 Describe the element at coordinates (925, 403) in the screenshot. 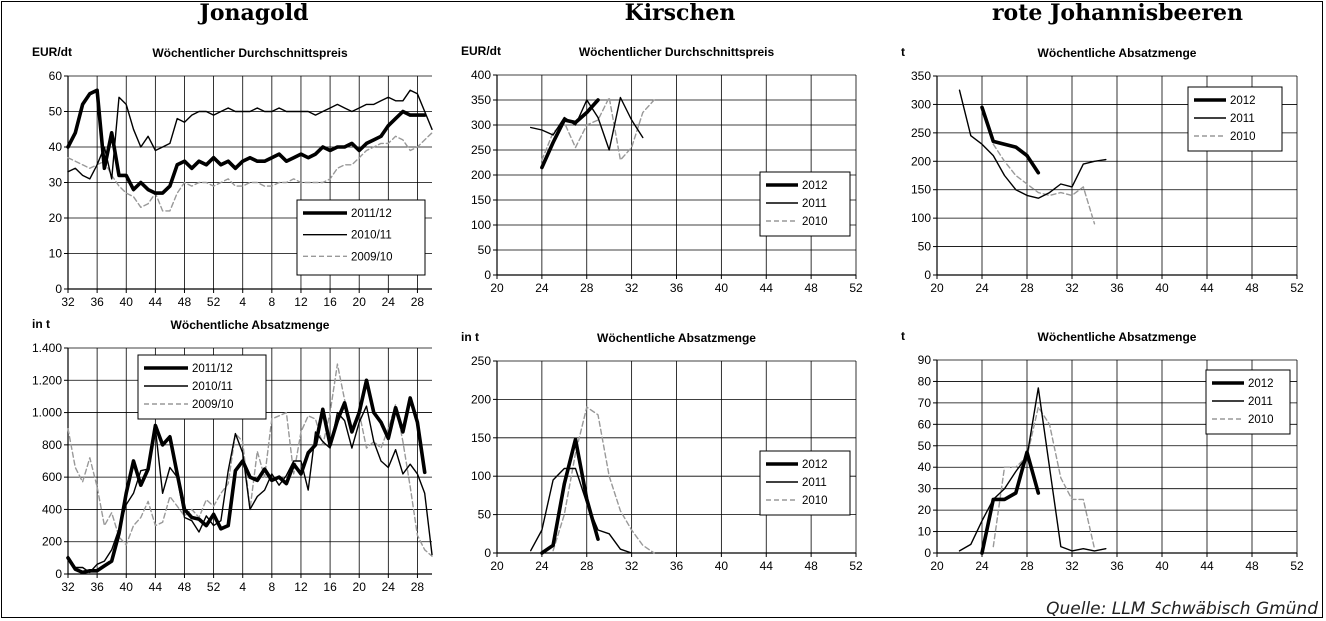

I see `y-tick-label: 70` at that location.